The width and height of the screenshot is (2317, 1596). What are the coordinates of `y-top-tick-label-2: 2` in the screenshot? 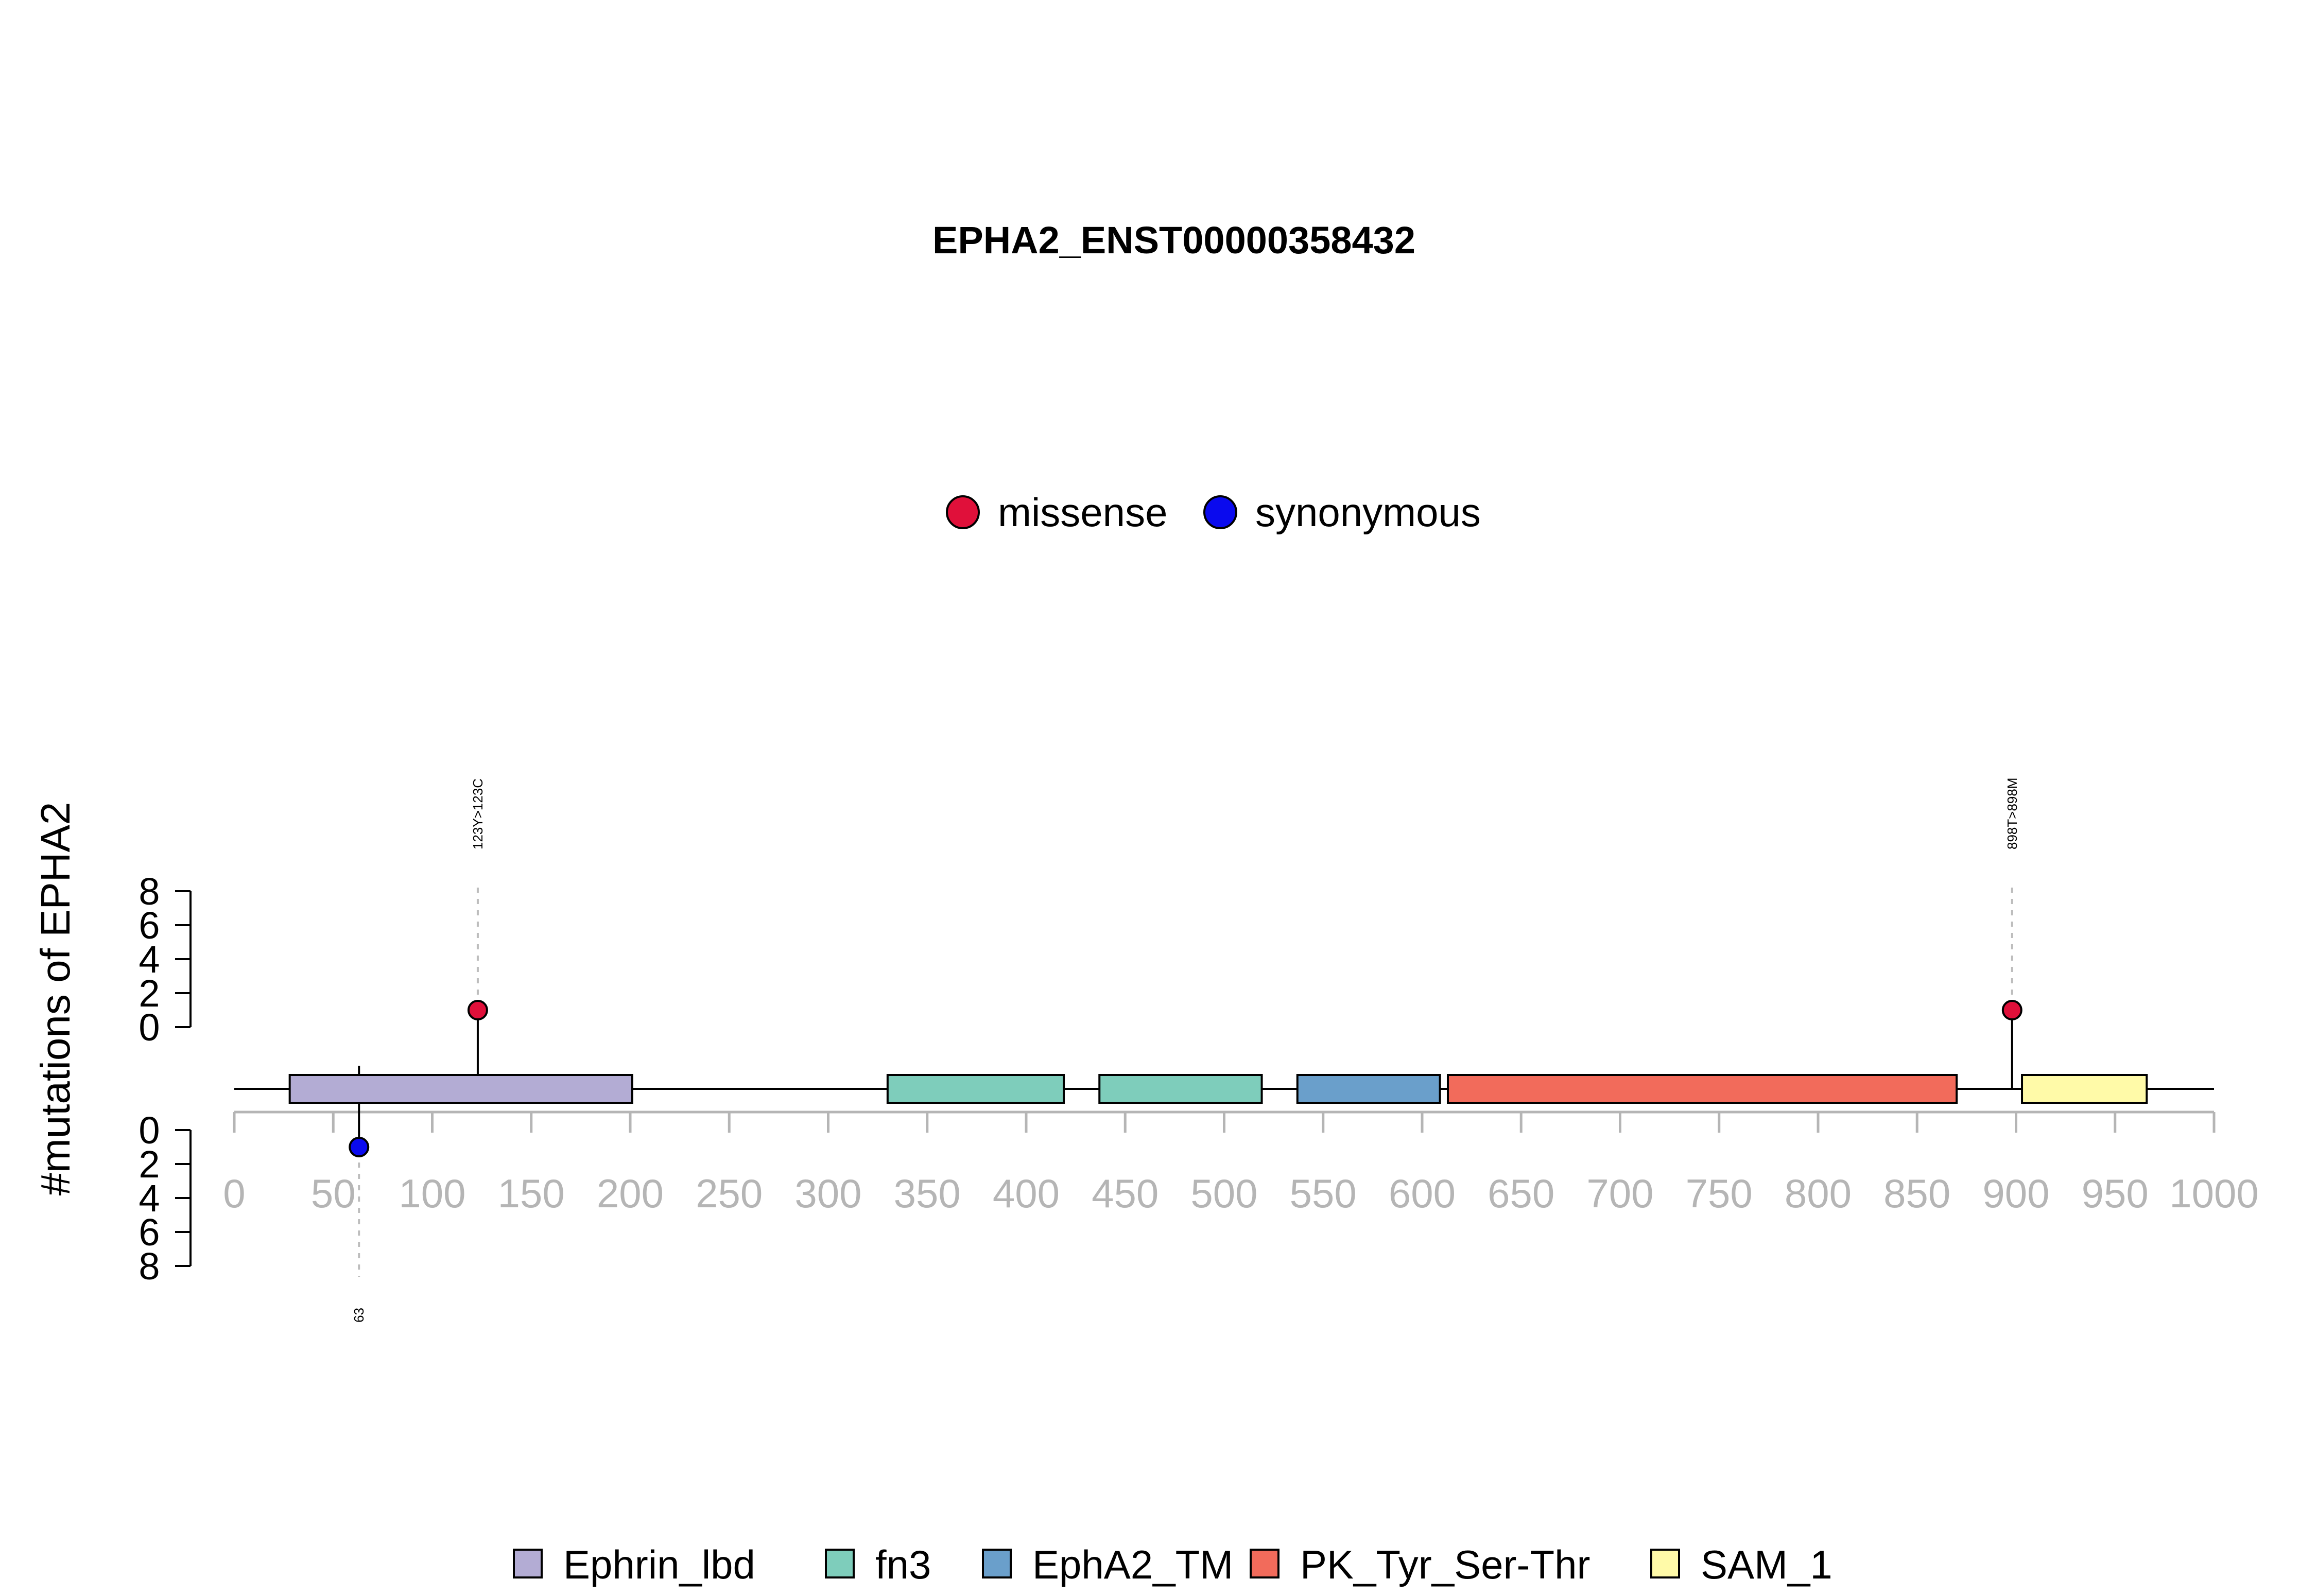 It's located at (149, 994).